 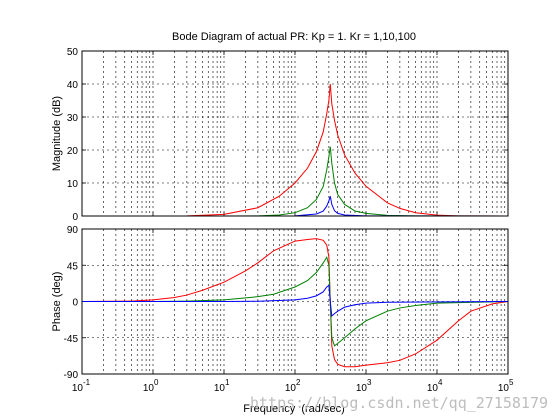 I want to click on x-tick-label-exponent: 3, so click(x=369, y=382).